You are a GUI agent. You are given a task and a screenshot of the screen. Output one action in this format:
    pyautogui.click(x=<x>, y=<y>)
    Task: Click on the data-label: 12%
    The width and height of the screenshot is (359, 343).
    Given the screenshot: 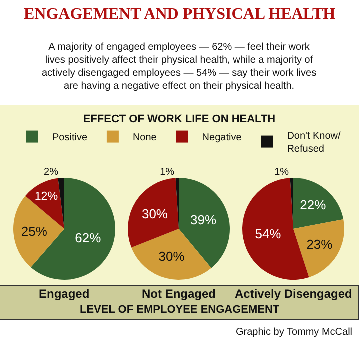 What is the action you would take?
    pyautogui.click(x=46, y=197)
    